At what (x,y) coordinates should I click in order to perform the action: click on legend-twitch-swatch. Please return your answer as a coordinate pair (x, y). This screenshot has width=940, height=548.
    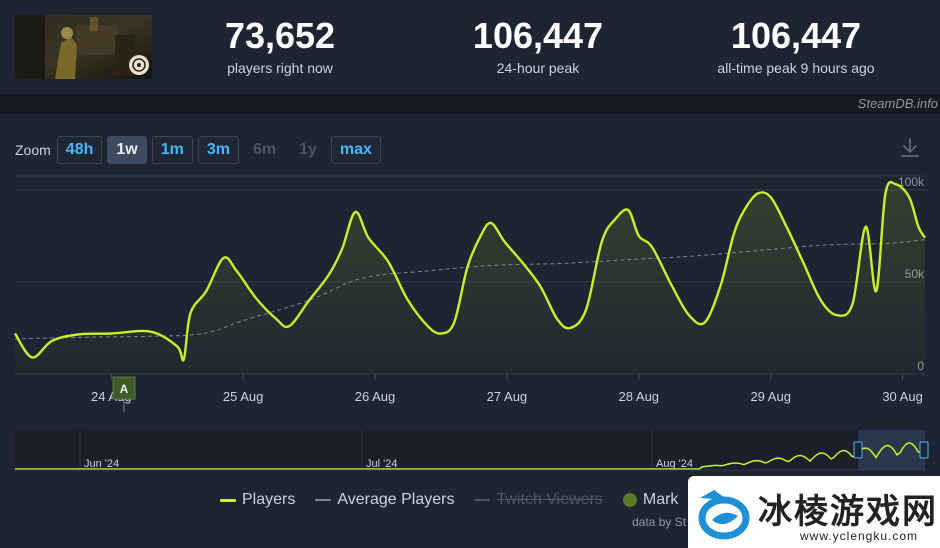
    Looking at the image, I should click on (482, 500).